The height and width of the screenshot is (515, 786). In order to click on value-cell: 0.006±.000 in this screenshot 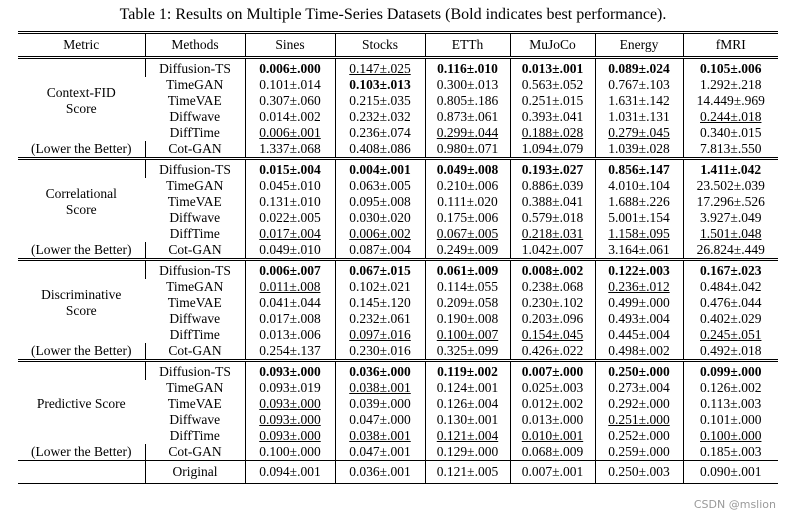, I will do `click(289, 66)`.